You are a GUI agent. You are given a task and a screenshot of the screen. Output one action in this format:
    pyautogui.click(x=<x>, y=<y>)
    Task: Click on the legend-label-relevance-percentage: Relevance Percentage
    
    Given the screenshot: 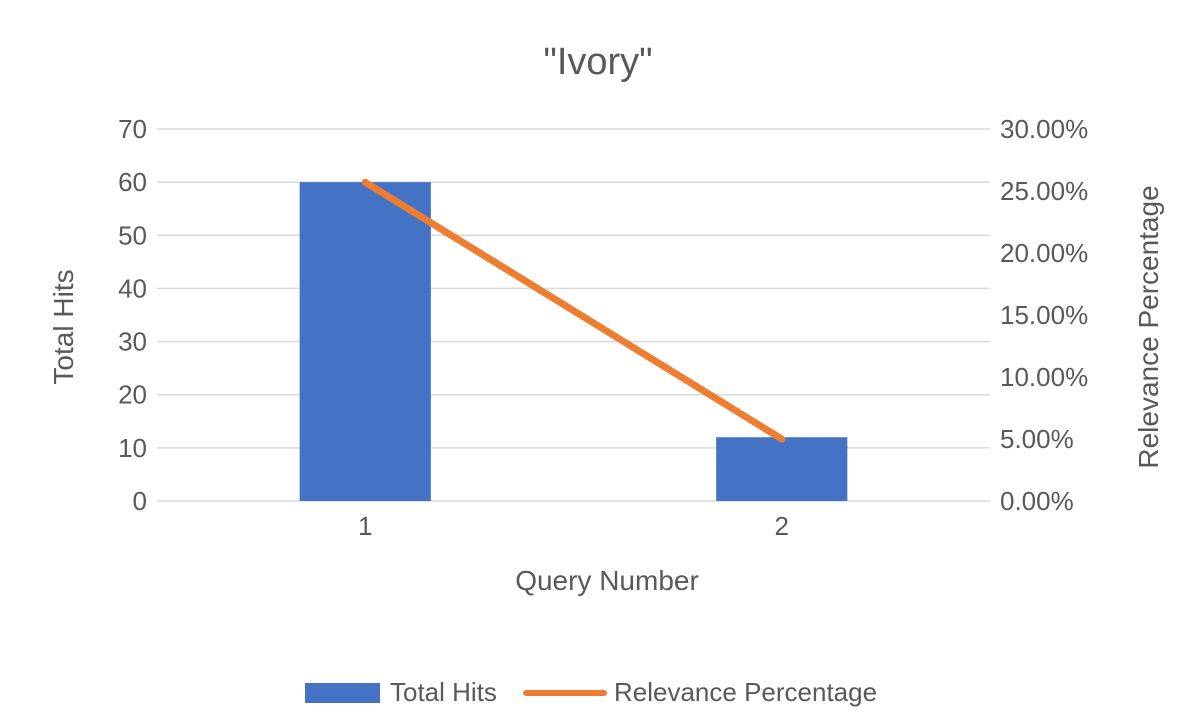 What is the action you would take?
    pyautogui.click(x=745, y=692)
    